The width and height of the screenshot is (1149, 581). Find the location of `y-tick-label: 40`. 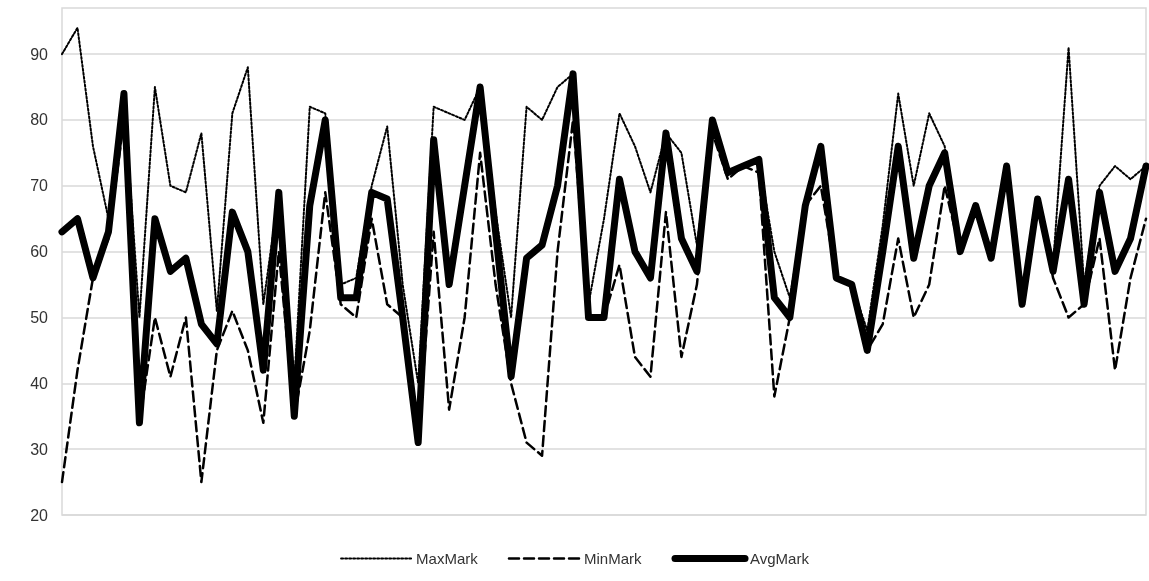

y-tick-label: 40 is located at coordinates (39, 383).